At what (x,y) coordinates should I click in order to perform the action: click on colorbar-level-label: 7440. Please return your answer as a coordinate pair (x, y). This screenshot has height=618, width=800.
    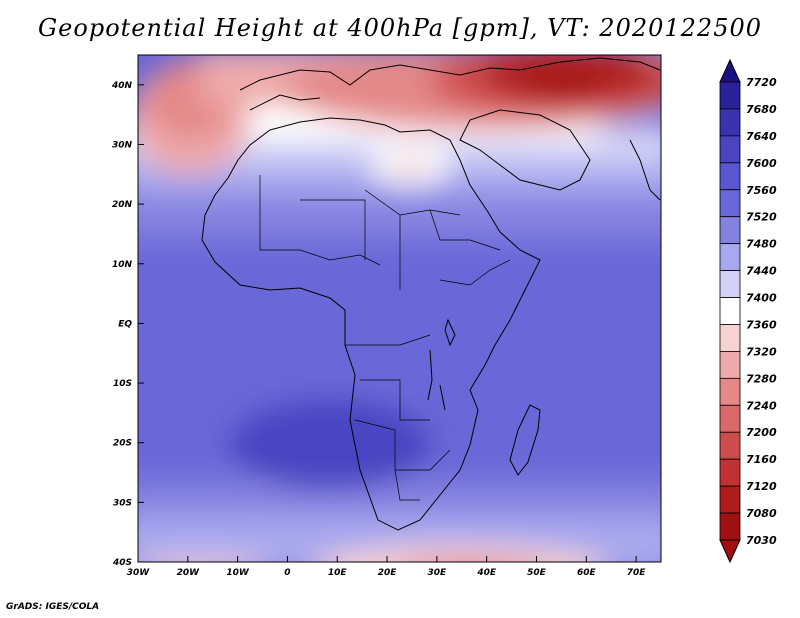
    Looking at the image, I should click on (761, 271).